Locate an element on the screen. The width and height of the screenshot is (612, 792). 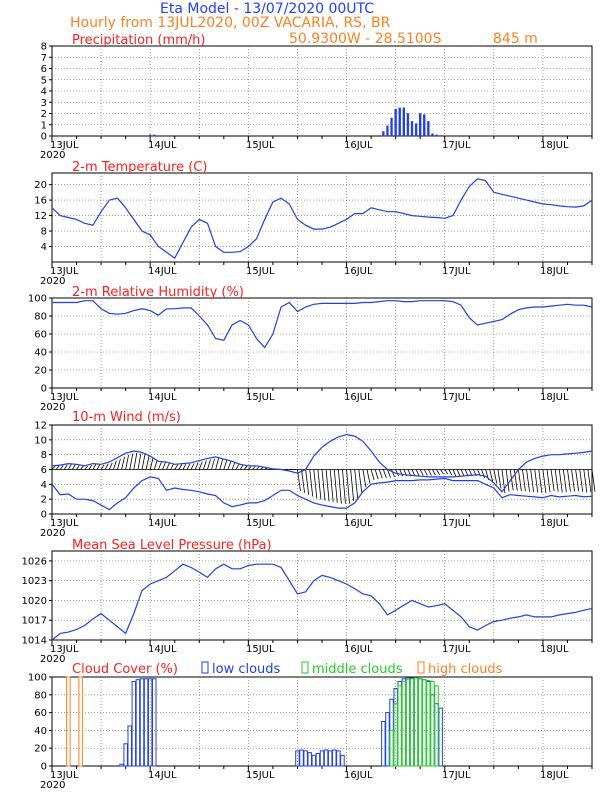
precip-ytick-label: 5 is located at coordinates (44, 80).